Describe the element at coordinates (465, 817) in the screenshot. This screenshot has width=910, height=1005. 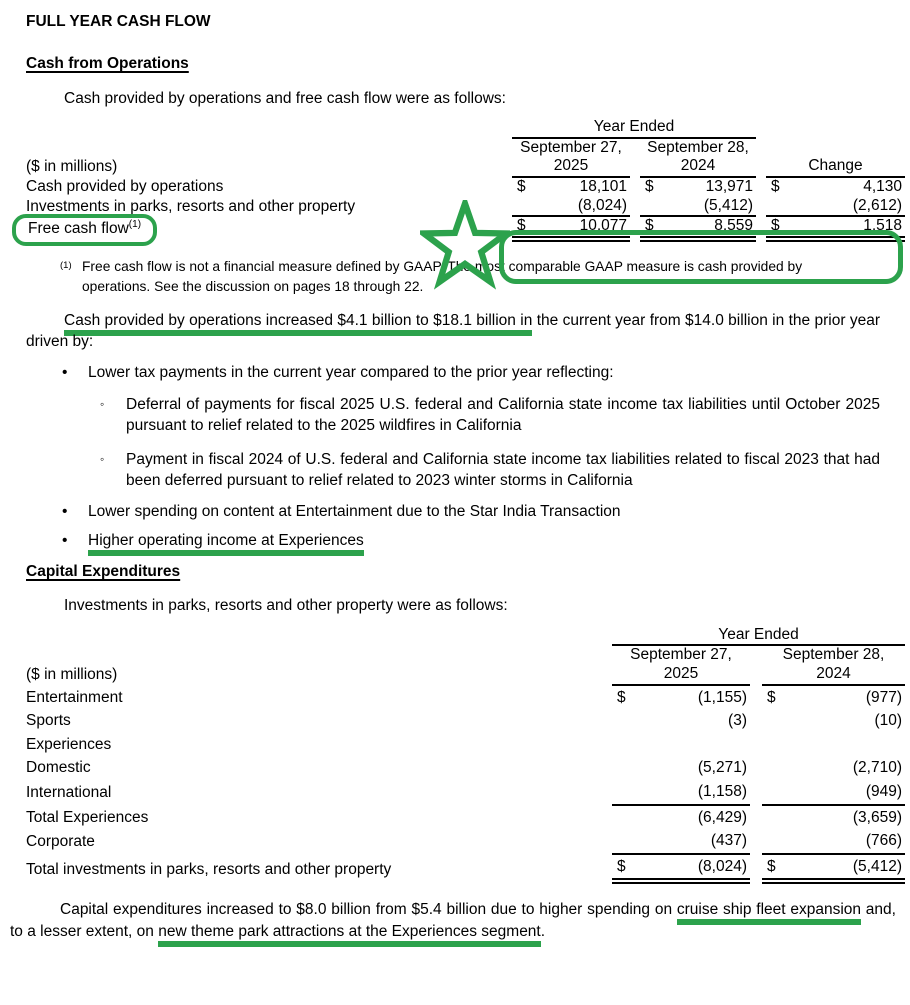
I see `table-row: Total Experiences (6,429) (3,659)` at that location.